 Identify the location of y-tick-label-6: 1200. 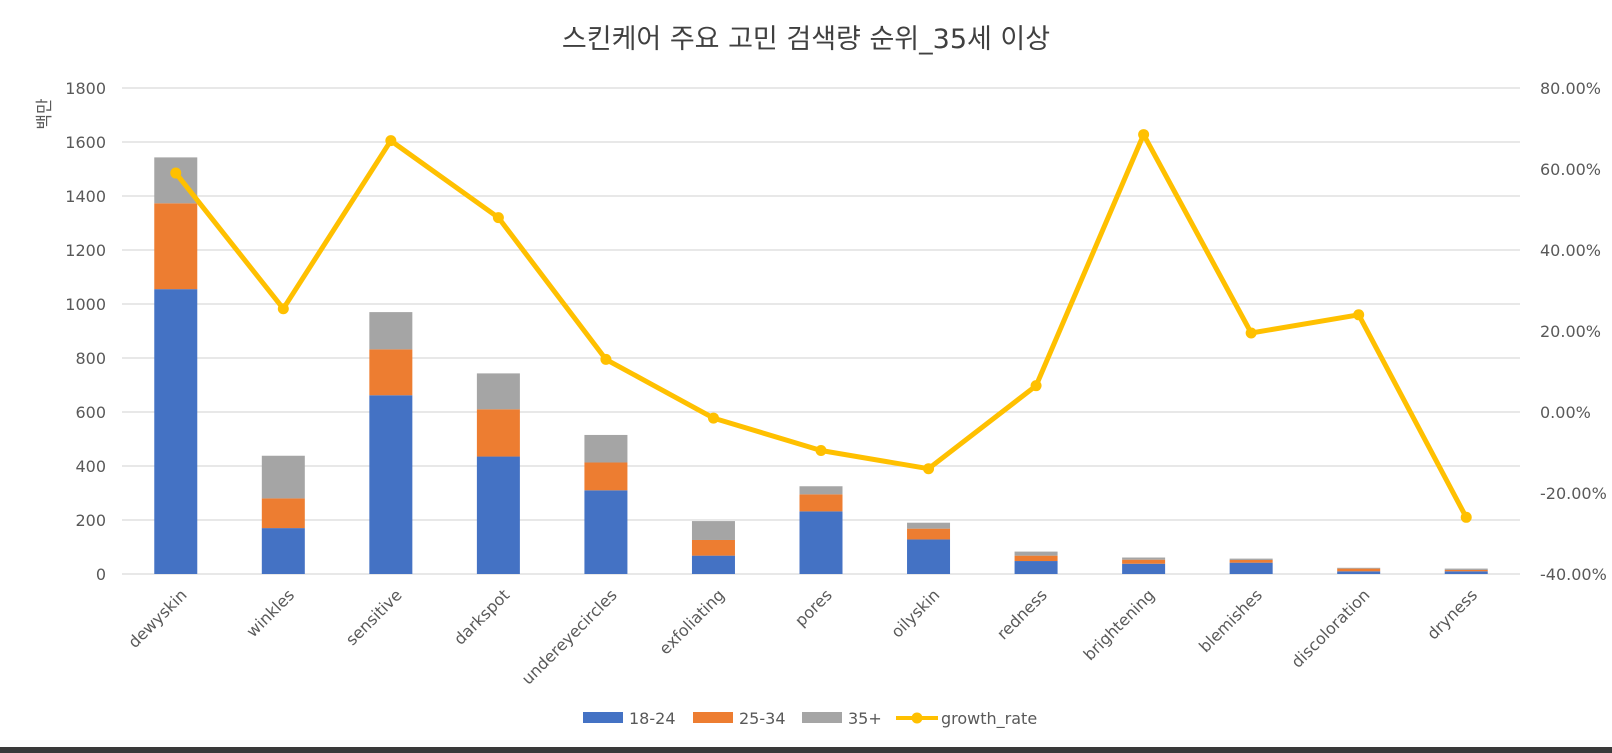
(85, 250).